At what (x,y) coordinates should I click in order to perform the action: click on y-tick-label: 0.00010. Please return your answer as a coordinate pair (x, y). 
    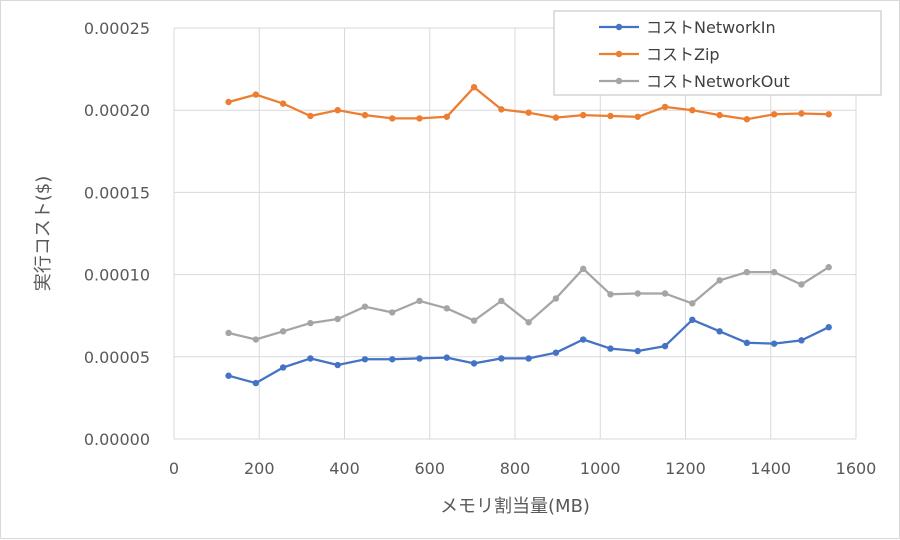
    Looking at the image, I should click on (117, 275).